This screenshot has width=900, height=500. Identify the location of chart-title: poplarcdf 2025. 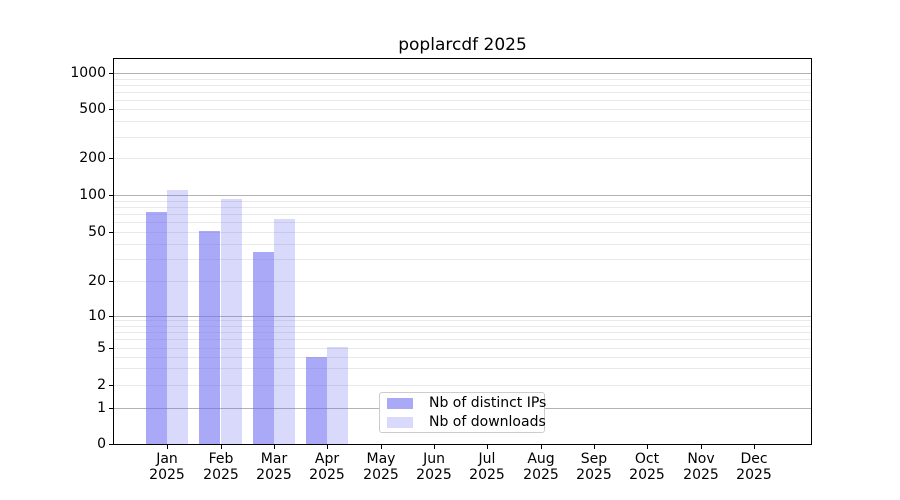
(462, 45).